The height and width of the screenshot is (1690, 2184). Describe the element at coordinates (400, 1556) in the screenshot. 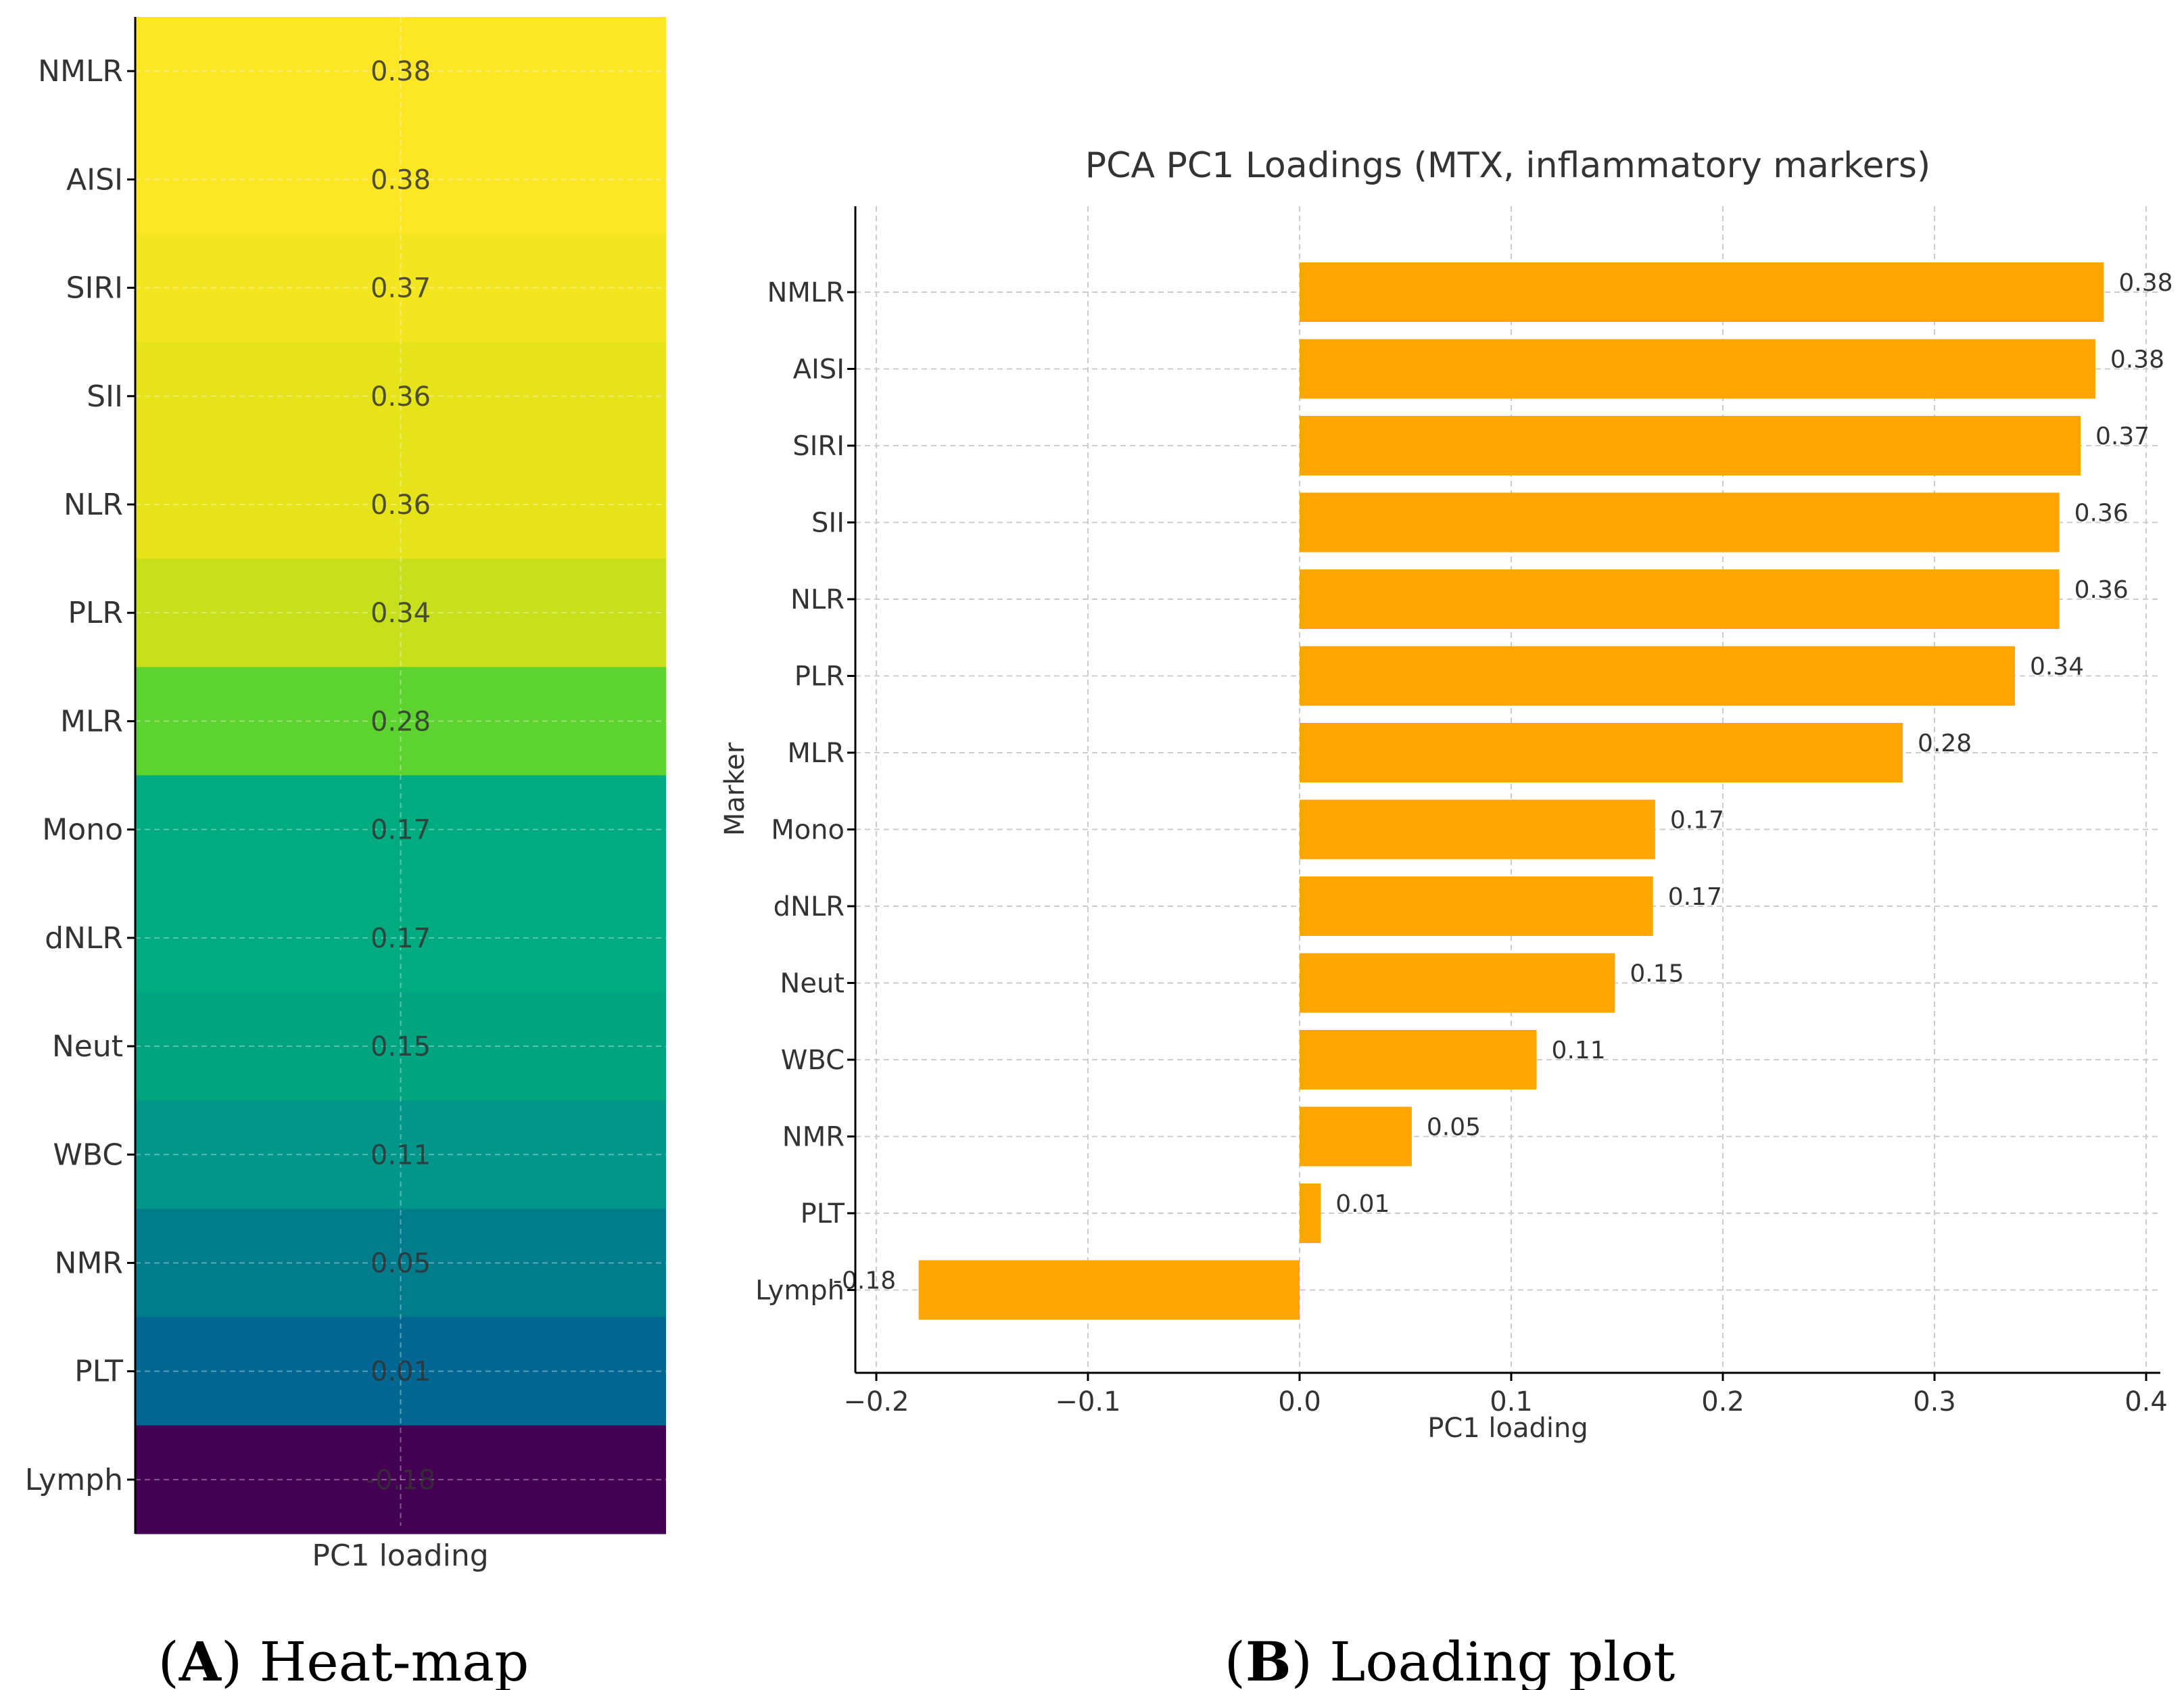

I see `heatmap-x-label: PC1 loading` at that location.